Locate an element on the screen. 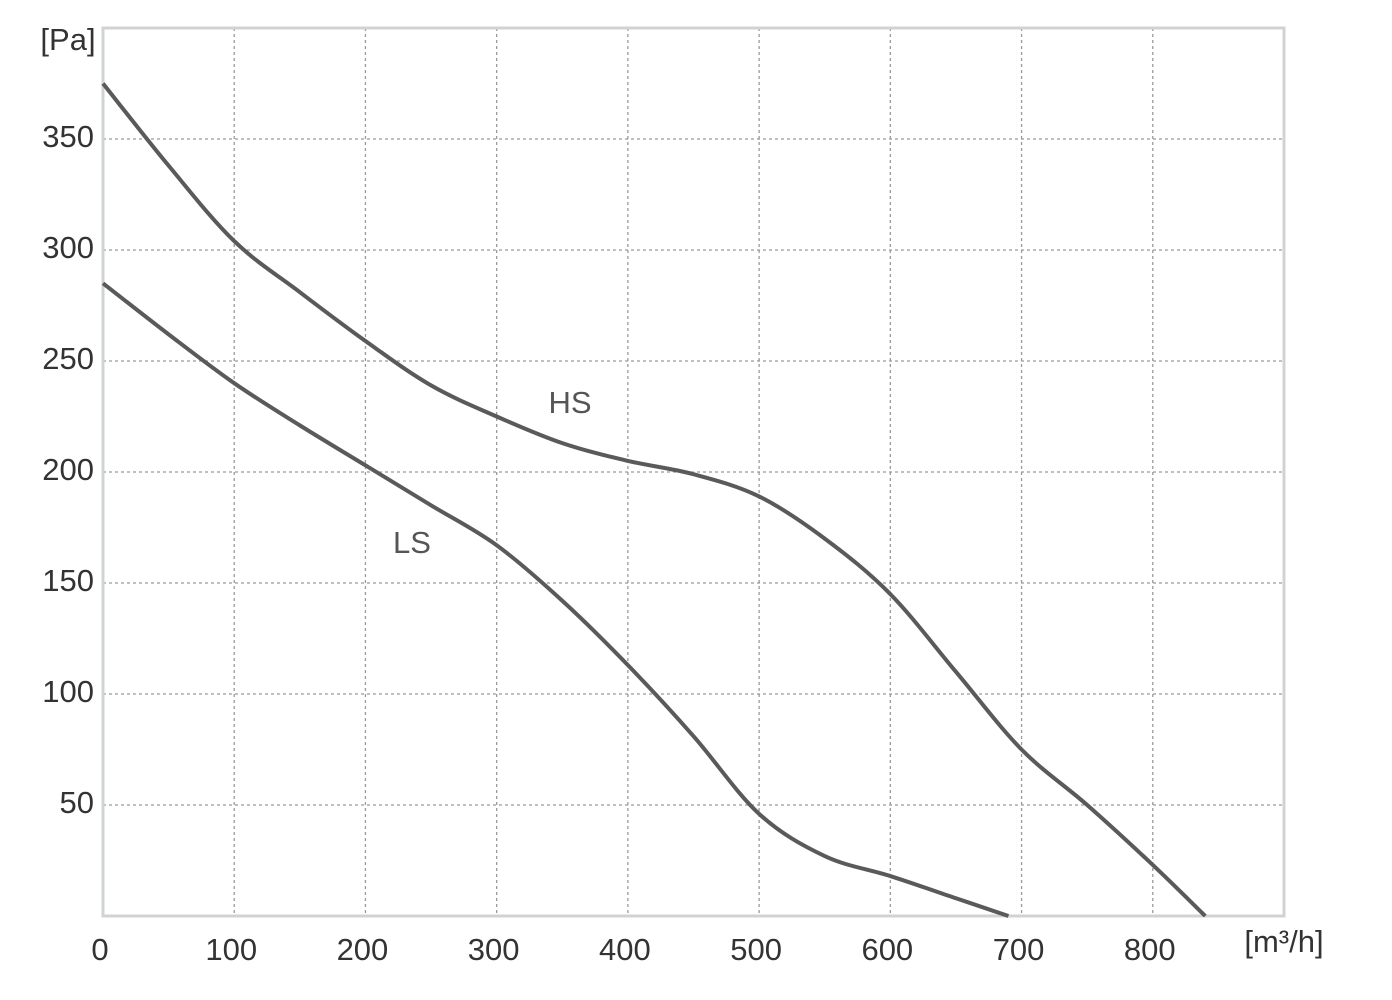 The width and height of the screenshot is (1392, 1000). x-tick-label: 400 is located at coordinates (625, 949).